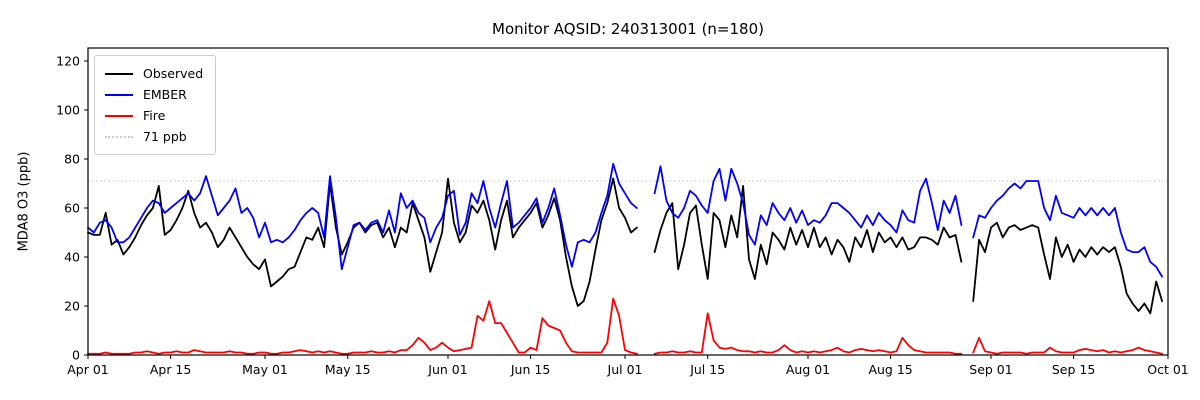 The image size is (1200, 400). Describe the element at coordinates (68, 61) in the screenshot. I see `y-tick-label: 120` at that location.